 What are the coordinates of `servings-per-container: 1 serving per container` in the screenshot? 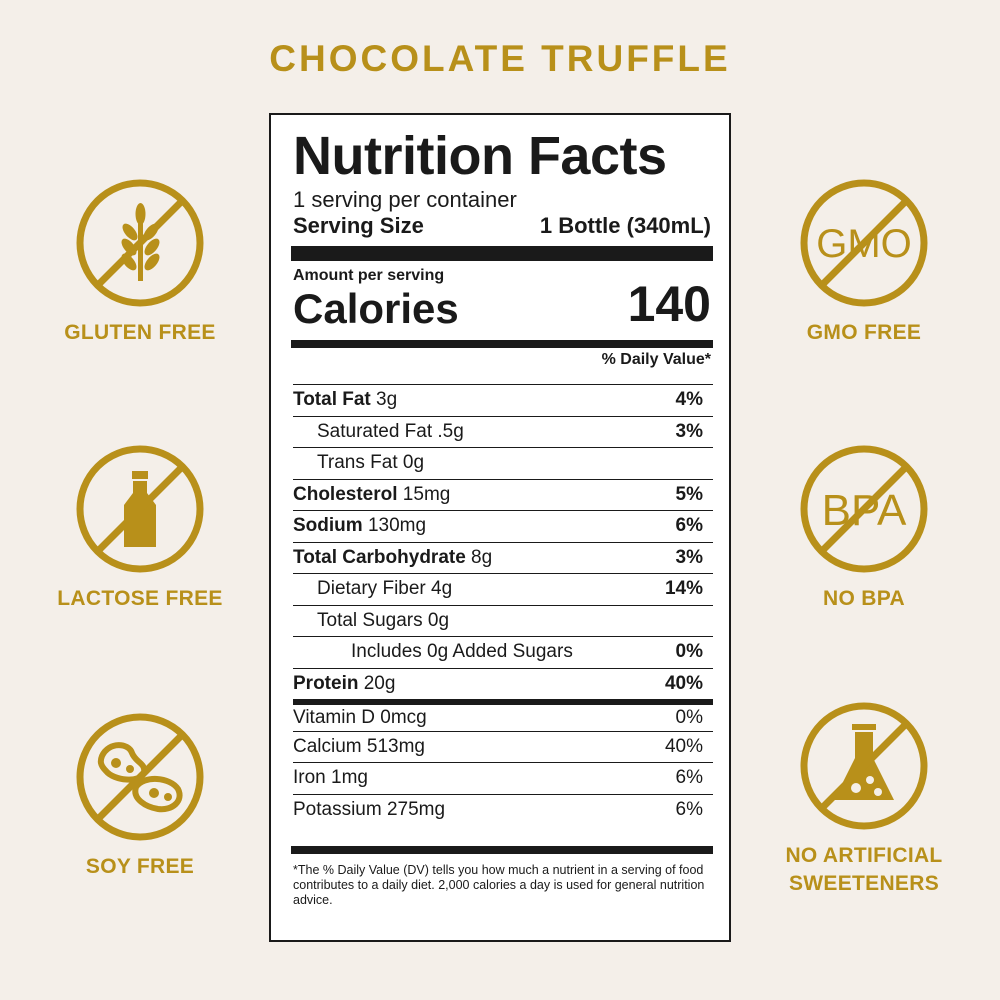 It's located at (405, 199).